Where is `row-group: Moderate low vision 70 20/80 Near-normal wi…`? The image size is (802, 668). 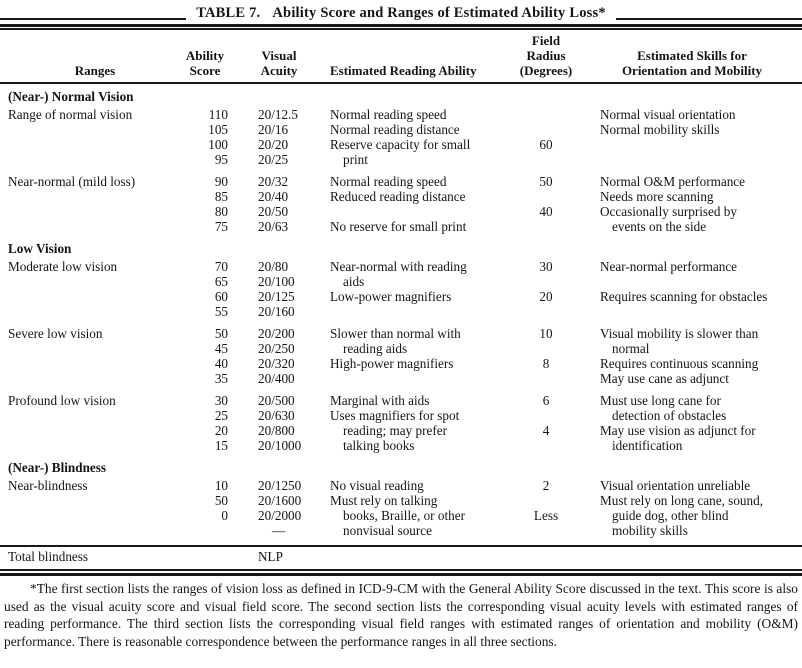 row-group: Moderate low vision 70 20/80 Near-normal wi… is located at coordinates (401, 289).